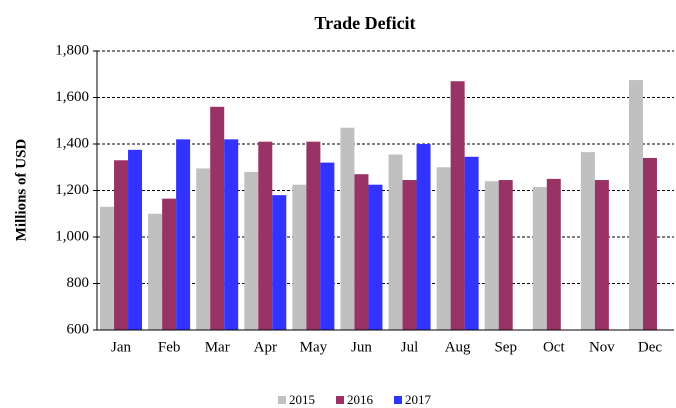 This screenshot has height=408, width=676. Describe the element at coordinates (302, 399) in the screenshot. I see `legend-label: 2015` at that location.